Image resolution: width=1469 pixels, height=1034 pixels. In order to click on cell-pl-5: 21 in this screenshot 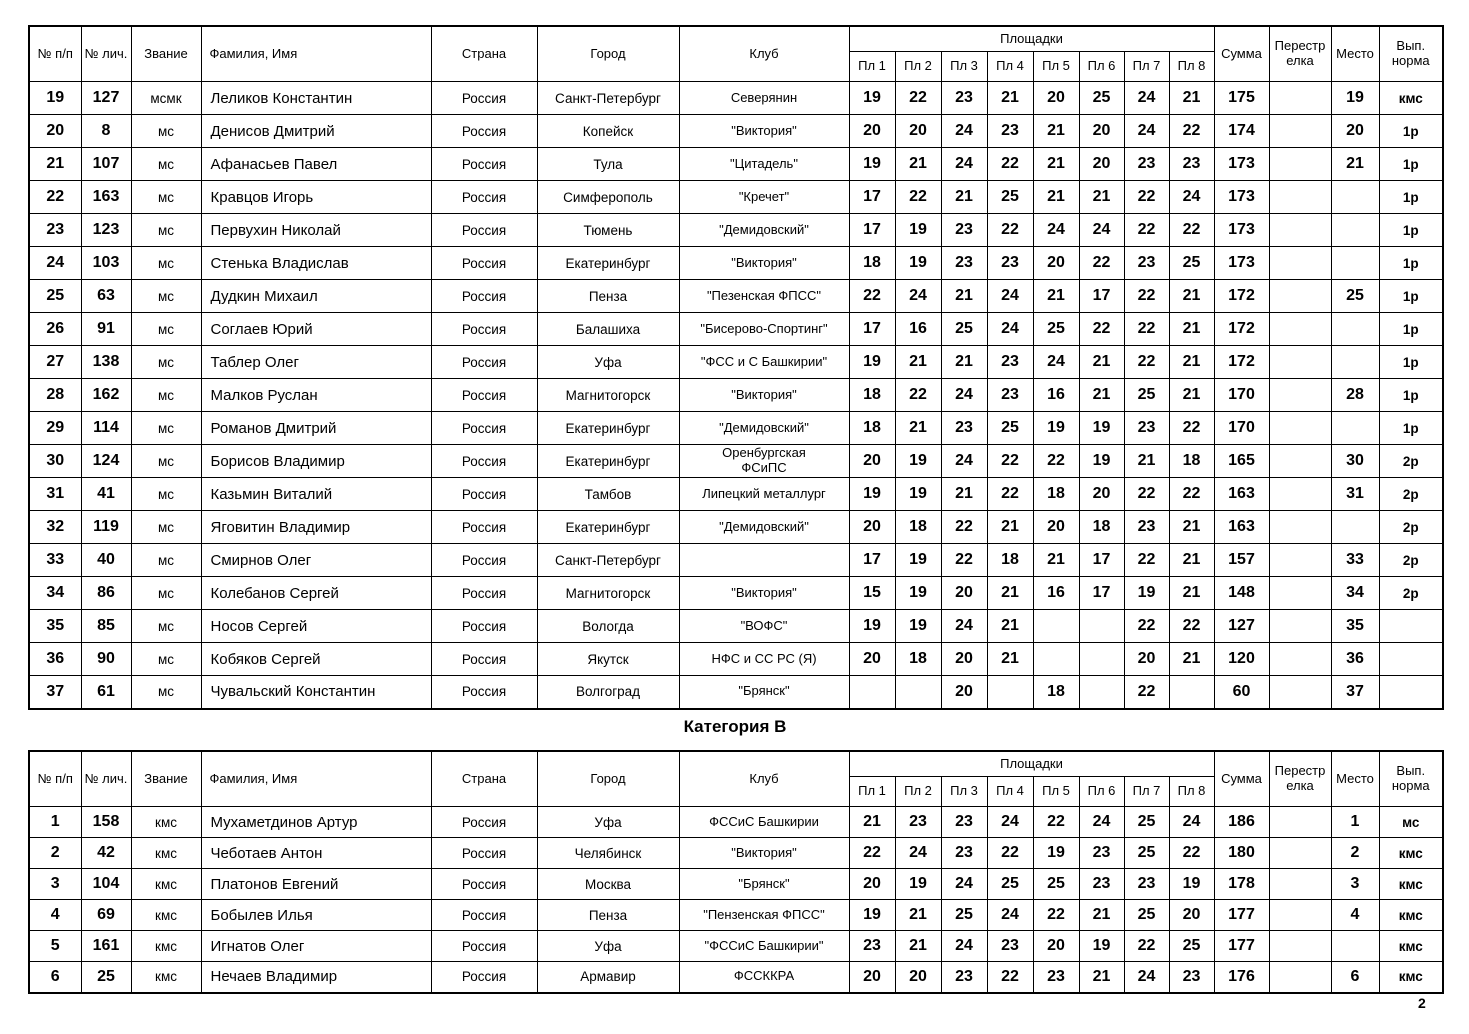, I will do `click(1056, 560)`.